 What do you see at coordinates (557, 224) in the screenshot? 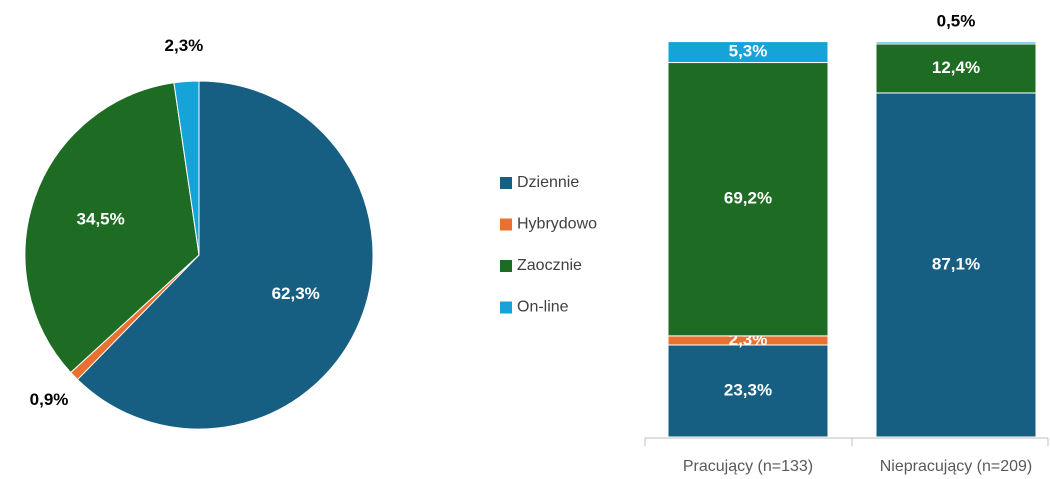
I see `legend-label: Hybrydowo` at bounding box center [557, 224].